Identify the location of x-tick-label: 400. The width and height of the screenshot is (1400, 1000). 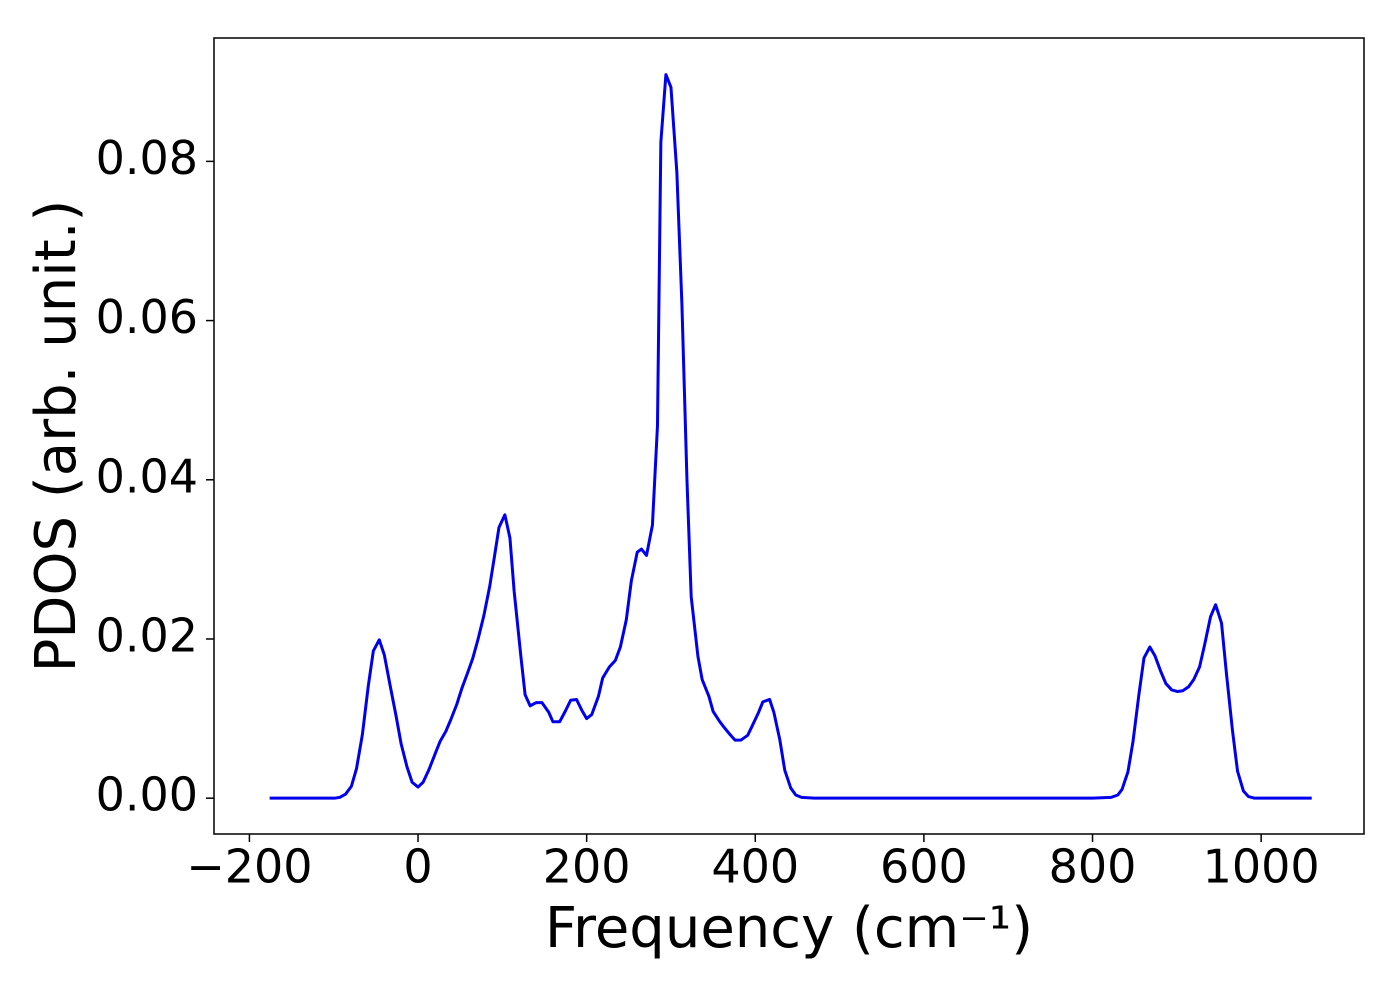
(755, 867).